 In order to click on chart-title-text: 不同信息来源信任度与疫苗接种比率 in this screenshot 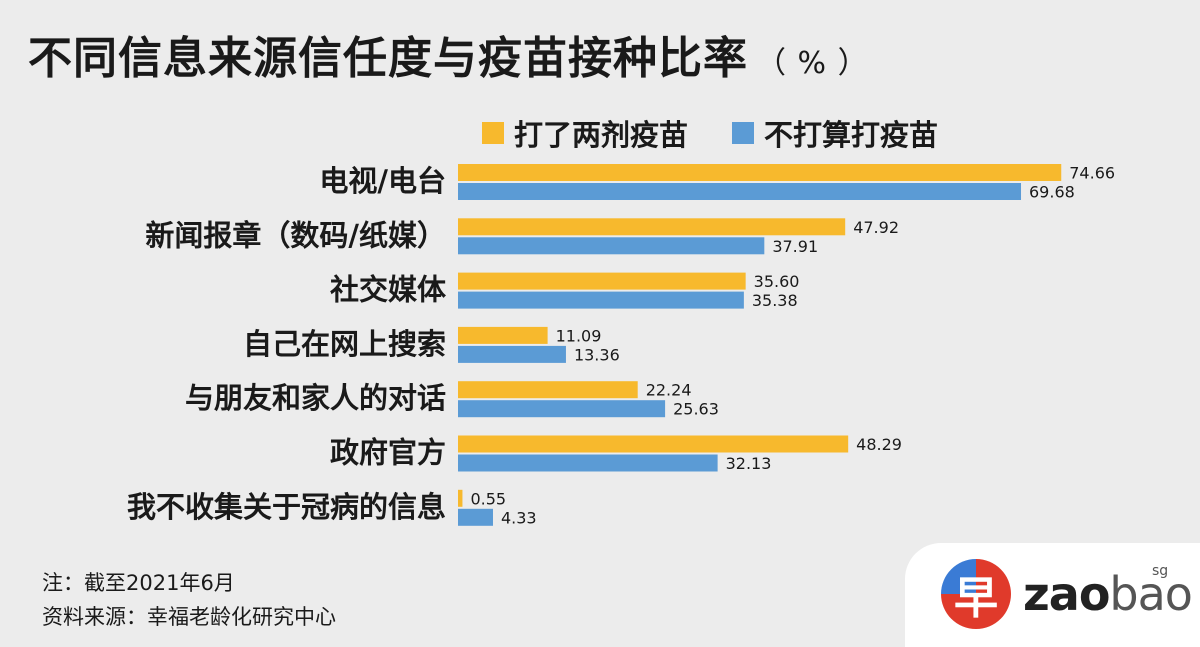, I will do `click(388, 58)`.